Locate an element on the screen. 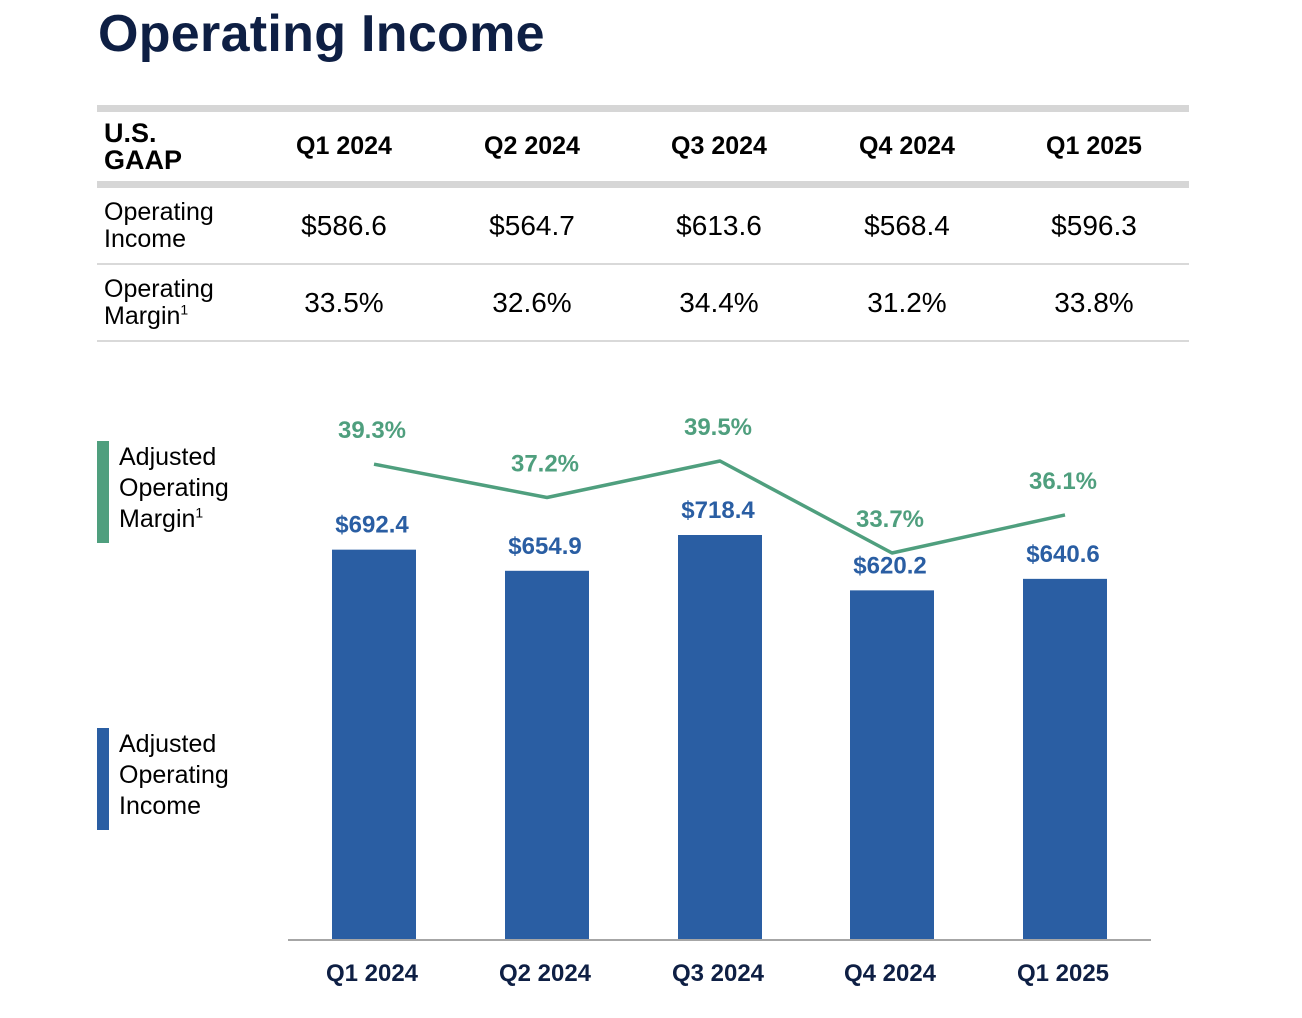 This screenshot has width=1302, height=1018. table-row-rule is located at coordinates (643, 264).